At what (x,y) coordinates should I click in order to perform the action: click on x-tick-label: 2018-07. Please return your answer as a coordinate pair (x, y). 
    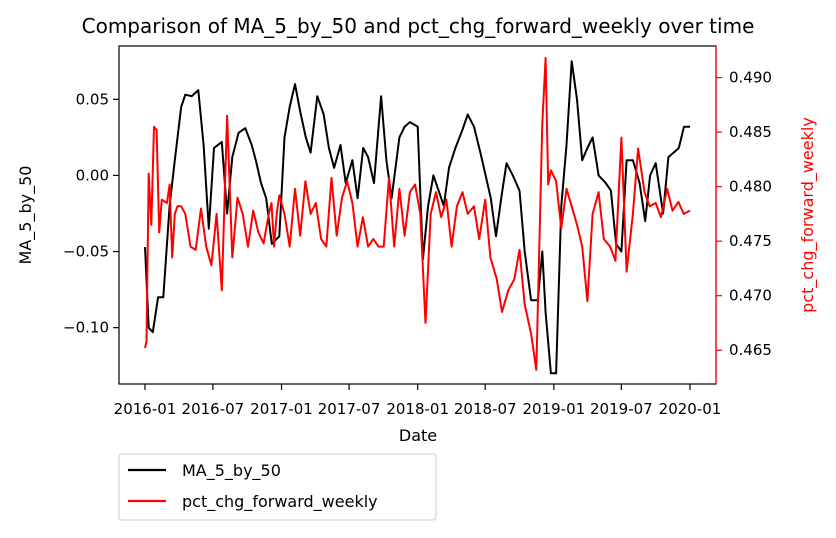
    Looking at the image, I should click on (485, 409).